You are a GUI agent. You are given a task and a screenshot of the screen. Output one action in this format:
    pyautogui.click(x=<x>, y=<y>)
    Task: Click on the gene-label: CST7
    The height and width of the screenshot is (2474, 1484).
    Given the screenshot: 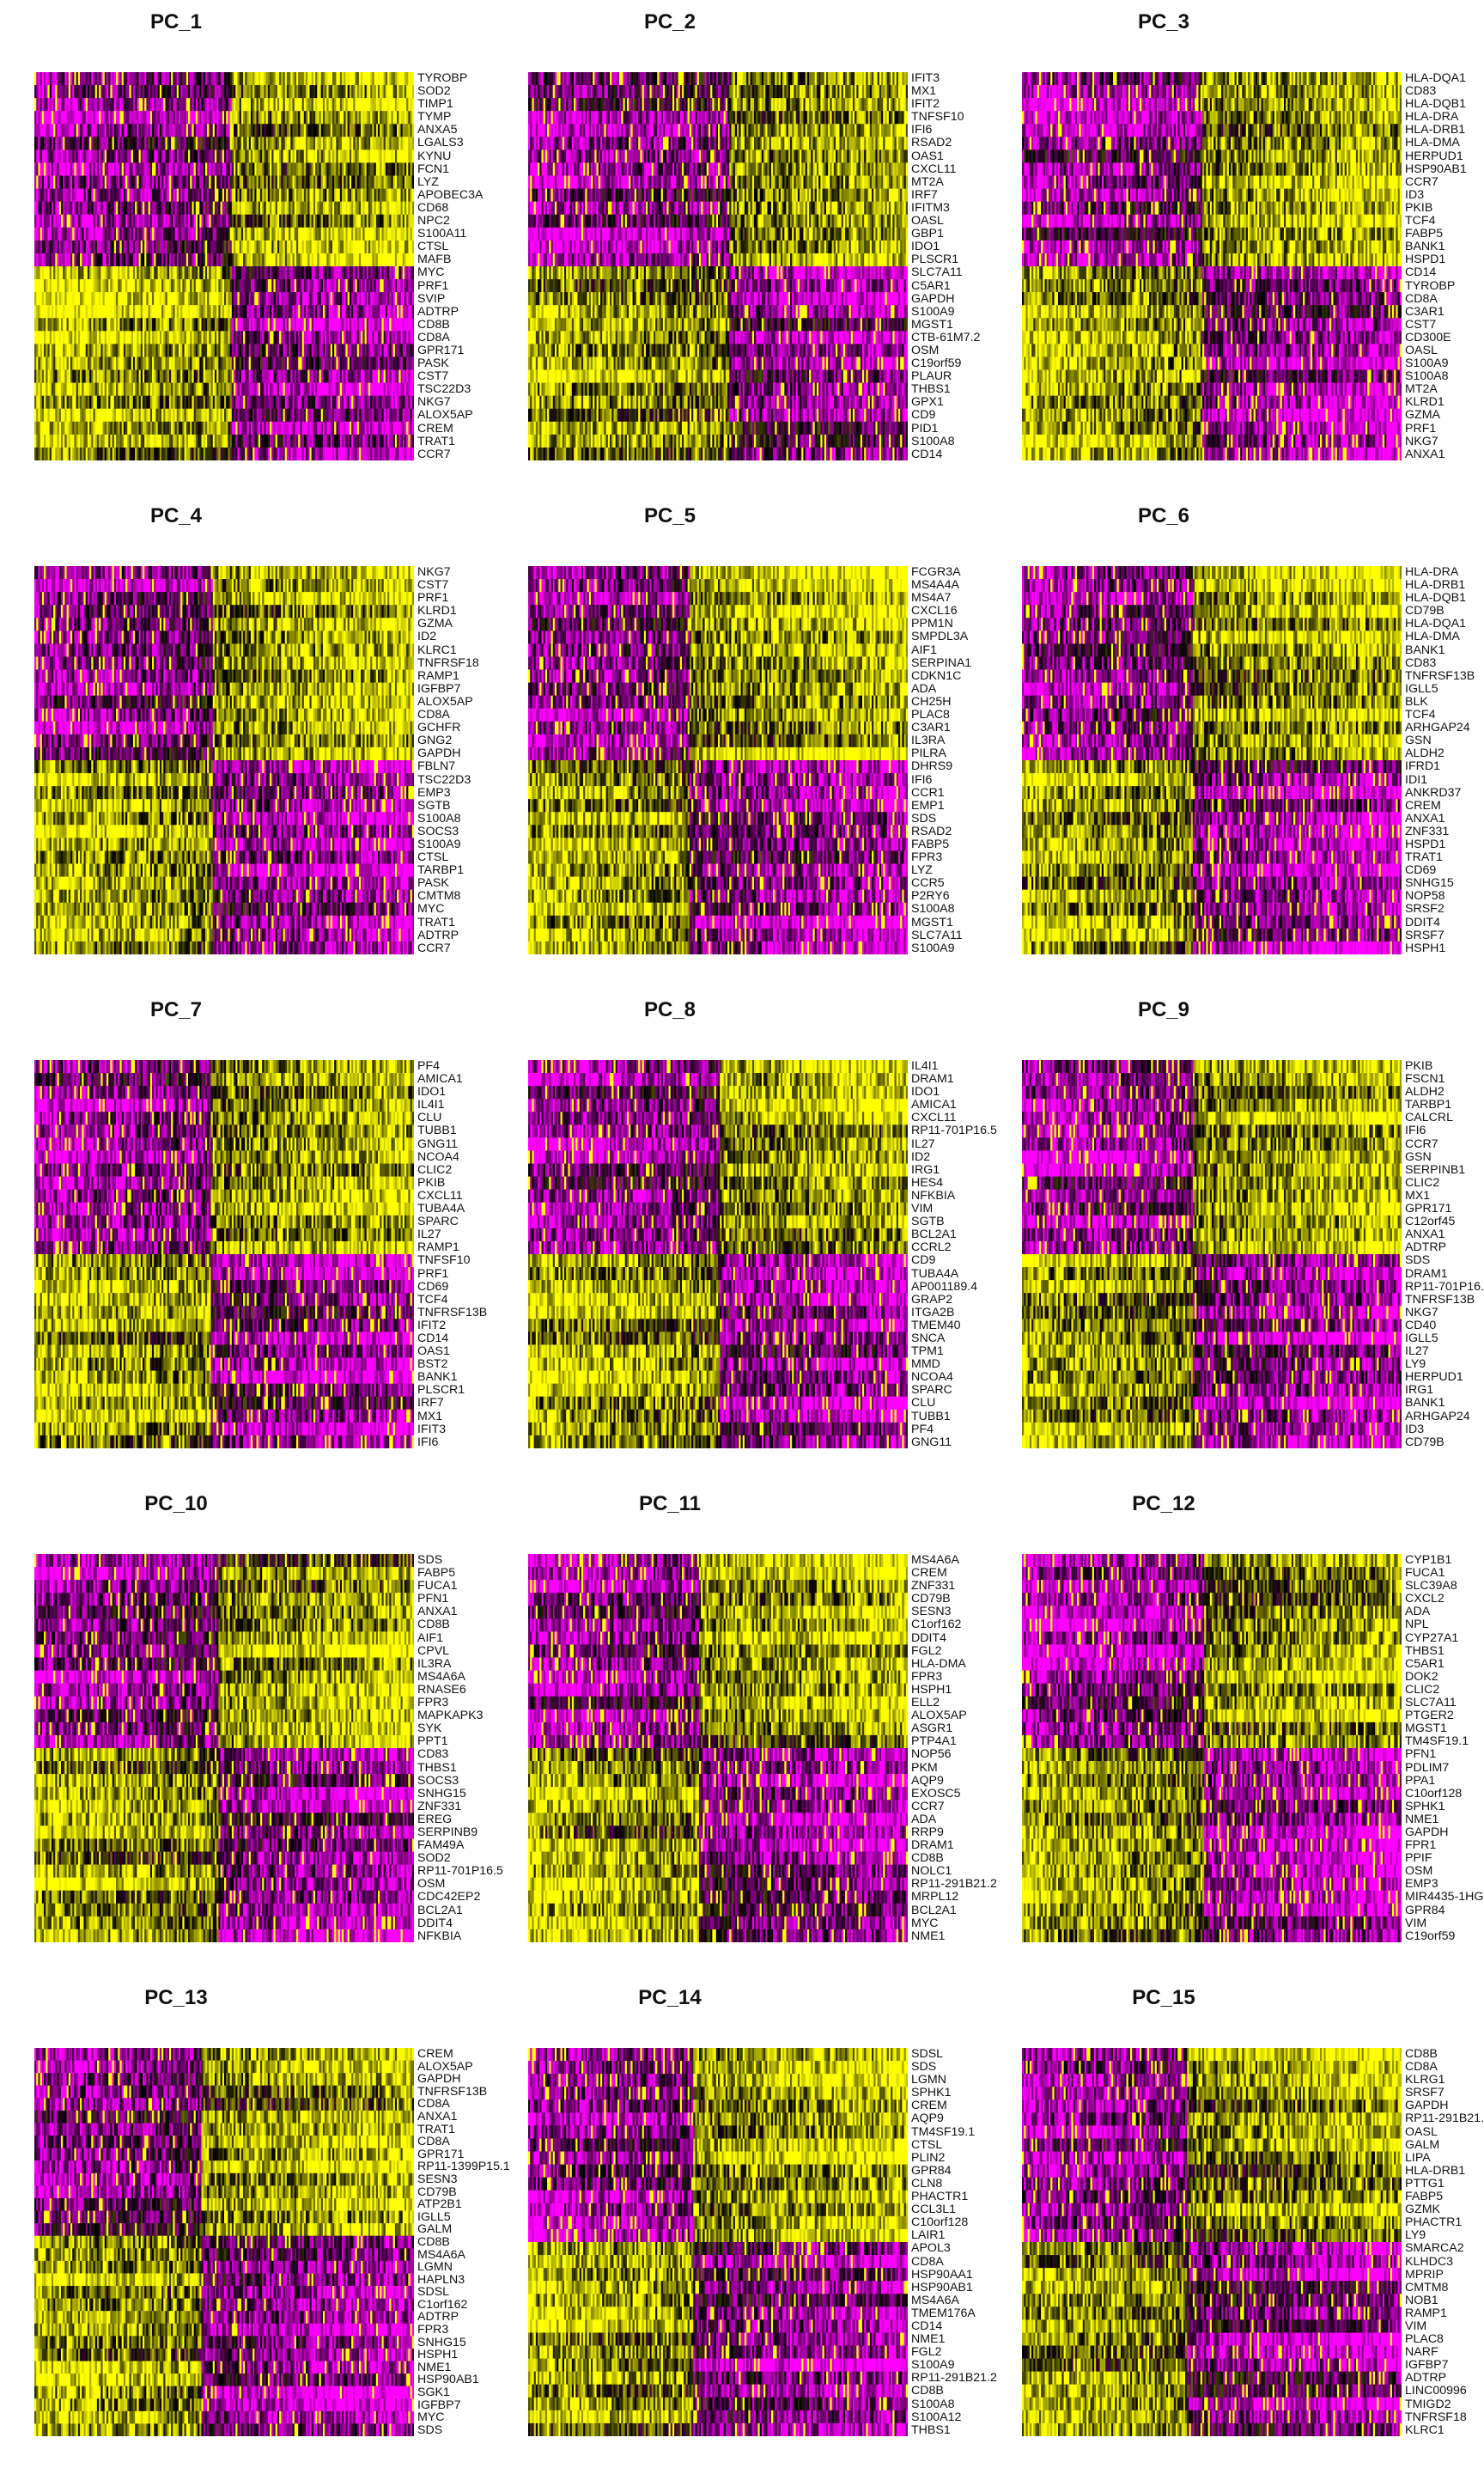 What is the action you would take?
    pyautogui.click(x=1444, y=325)
    